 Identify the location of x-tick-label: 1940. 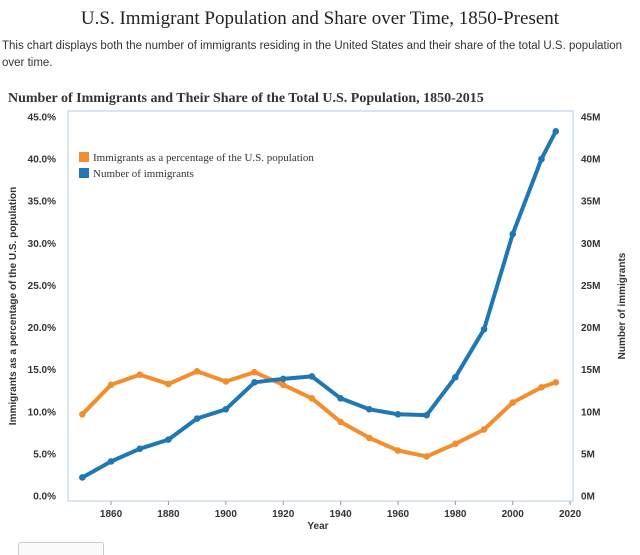
(340, 514).